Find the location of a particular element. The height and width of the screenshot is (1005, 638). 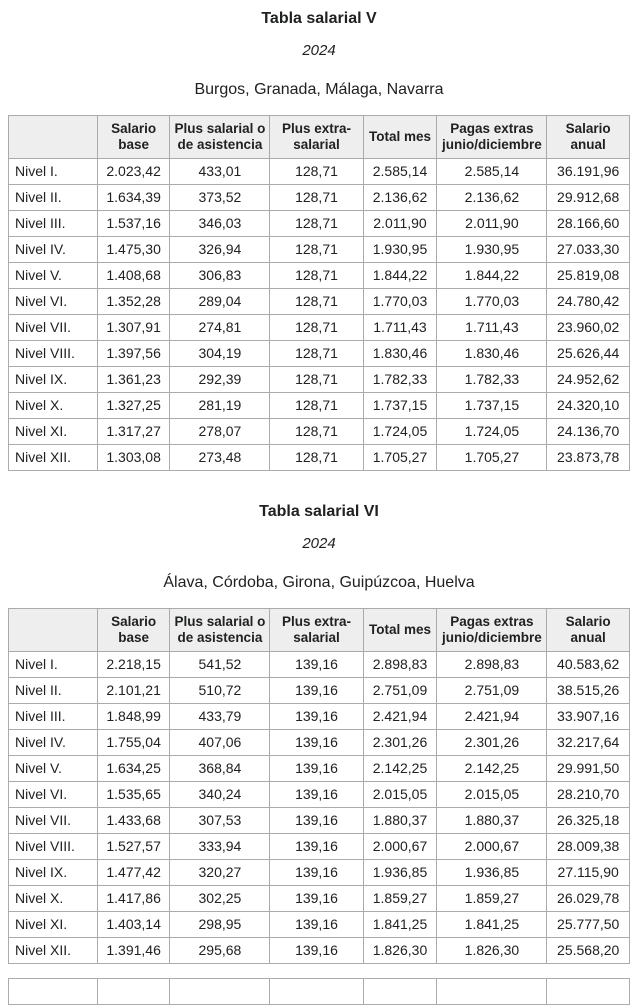

value-cell: 1.417,86 is located at coordinates (133, 898).